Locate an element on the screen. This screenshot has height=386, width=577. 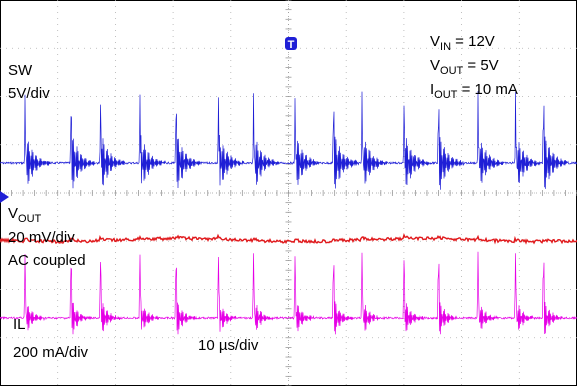
vout-condition-label: VOUT = 5V is located at coordinates (464, 67).